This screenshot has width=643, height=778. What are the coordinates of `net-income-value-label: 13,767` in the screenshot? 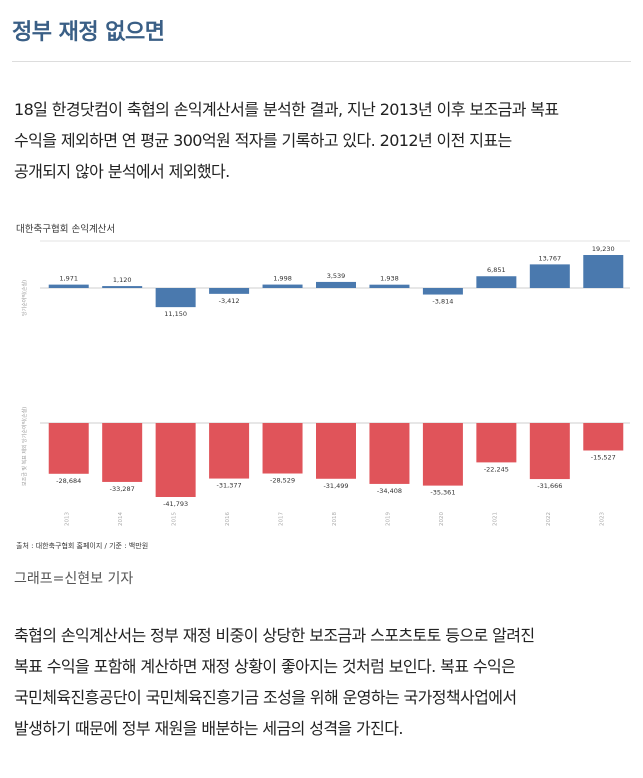 It's located at (549, 258).